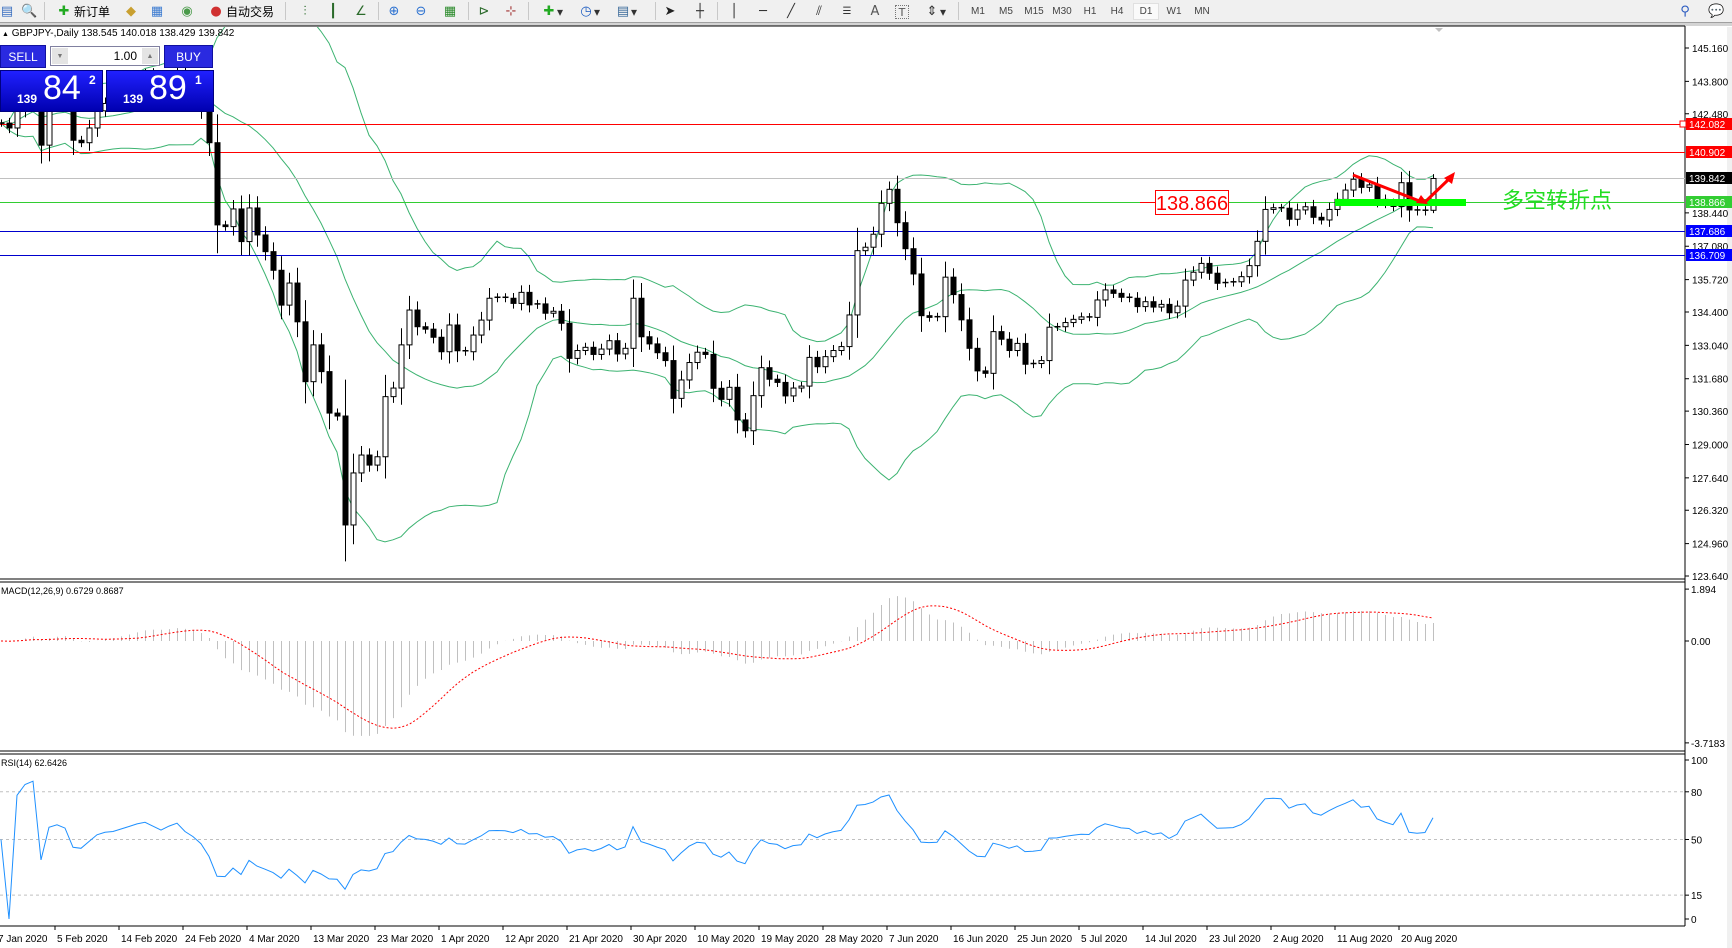  What do you see at coordinates (187, 11) in the screenshot?
I see `signals-icon: ◉` at bounding box center [187, 11].